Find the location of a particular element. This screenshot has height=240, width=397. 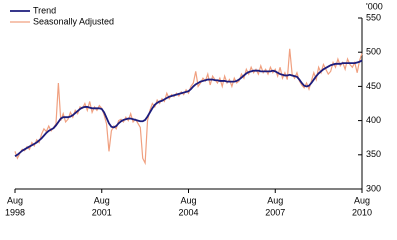

x-tick-label: 2007 is located at coordinates (275, 212).